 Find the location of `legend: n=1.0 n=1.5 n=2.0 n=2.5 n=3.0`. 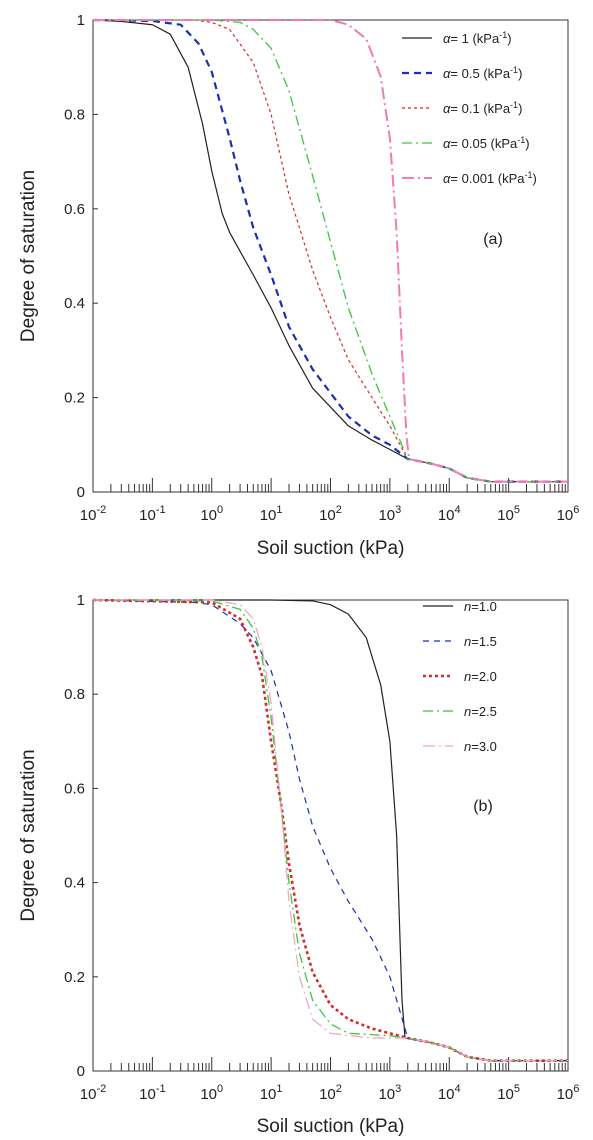

legend: n=1.0 n=1.5 n=2.0 n=2.5 n=3.0 is located at coordinates (460, 676).